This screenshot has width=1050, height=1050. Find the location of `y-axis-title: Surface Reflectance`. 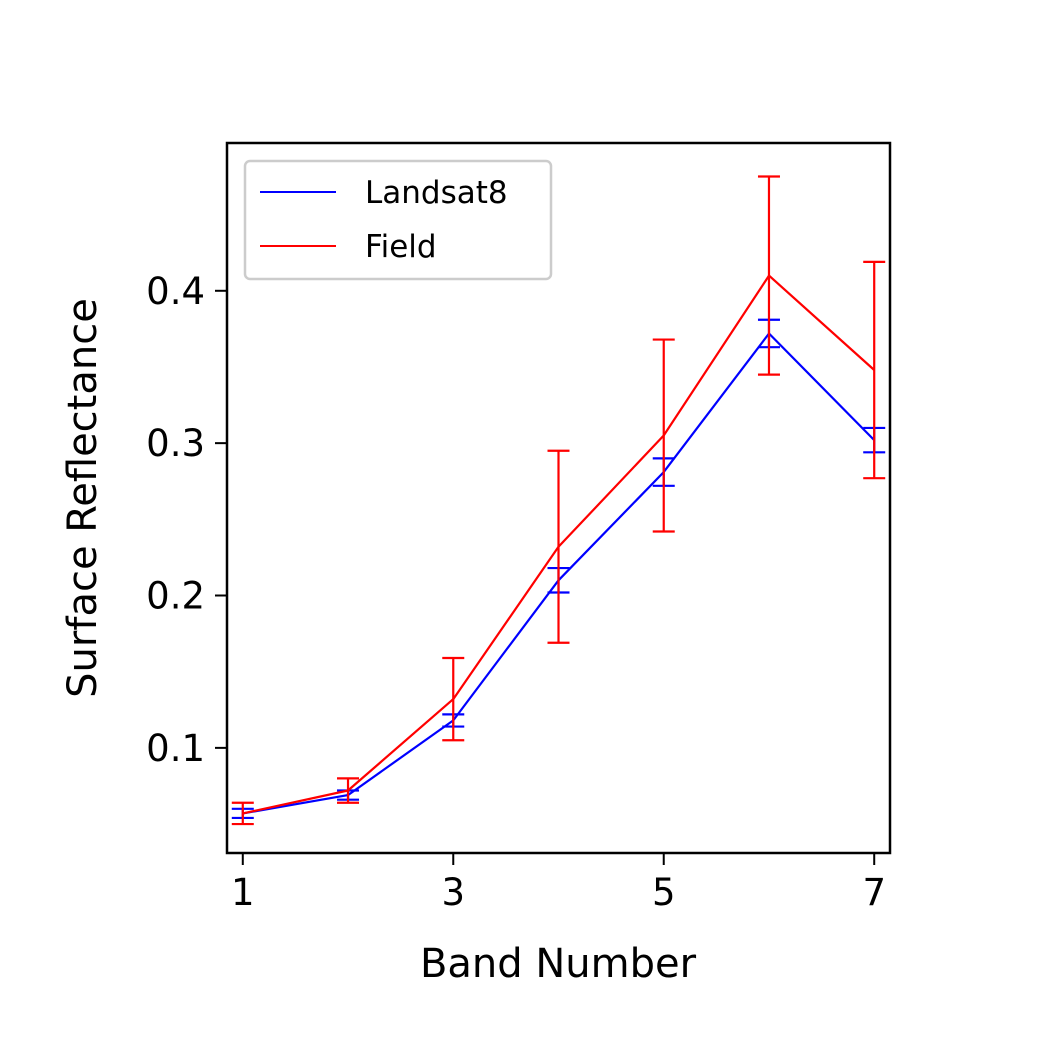

y-axis-title: Surface Reflectance is located at coordinates (83, 498).